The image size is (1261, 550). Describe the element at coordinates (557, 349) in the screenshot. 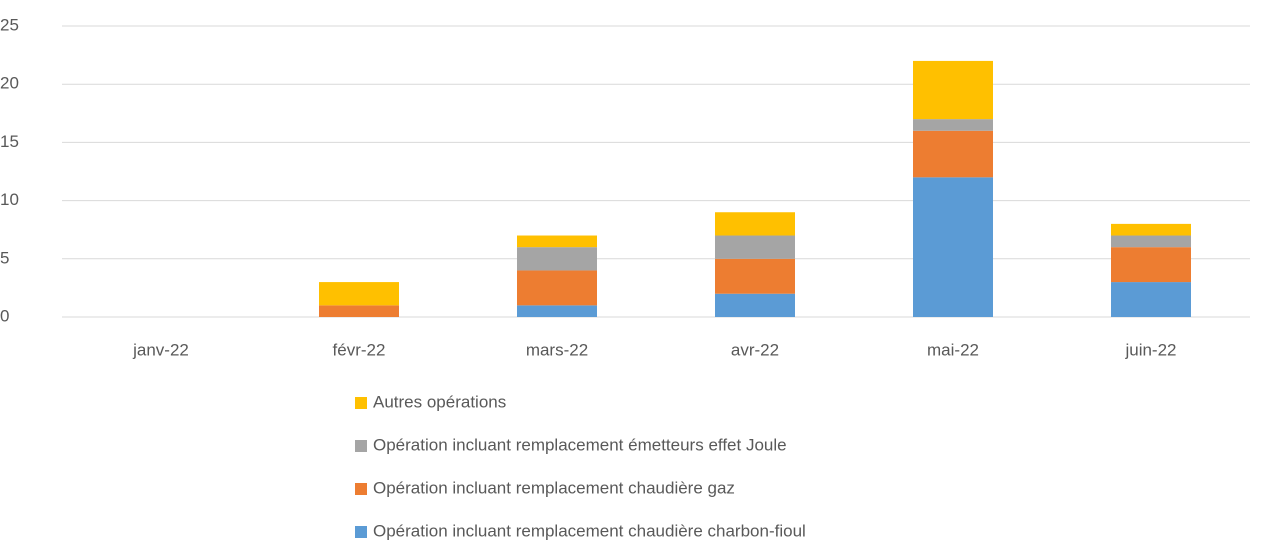

I see `x-tick-label: mars-22` at that location.